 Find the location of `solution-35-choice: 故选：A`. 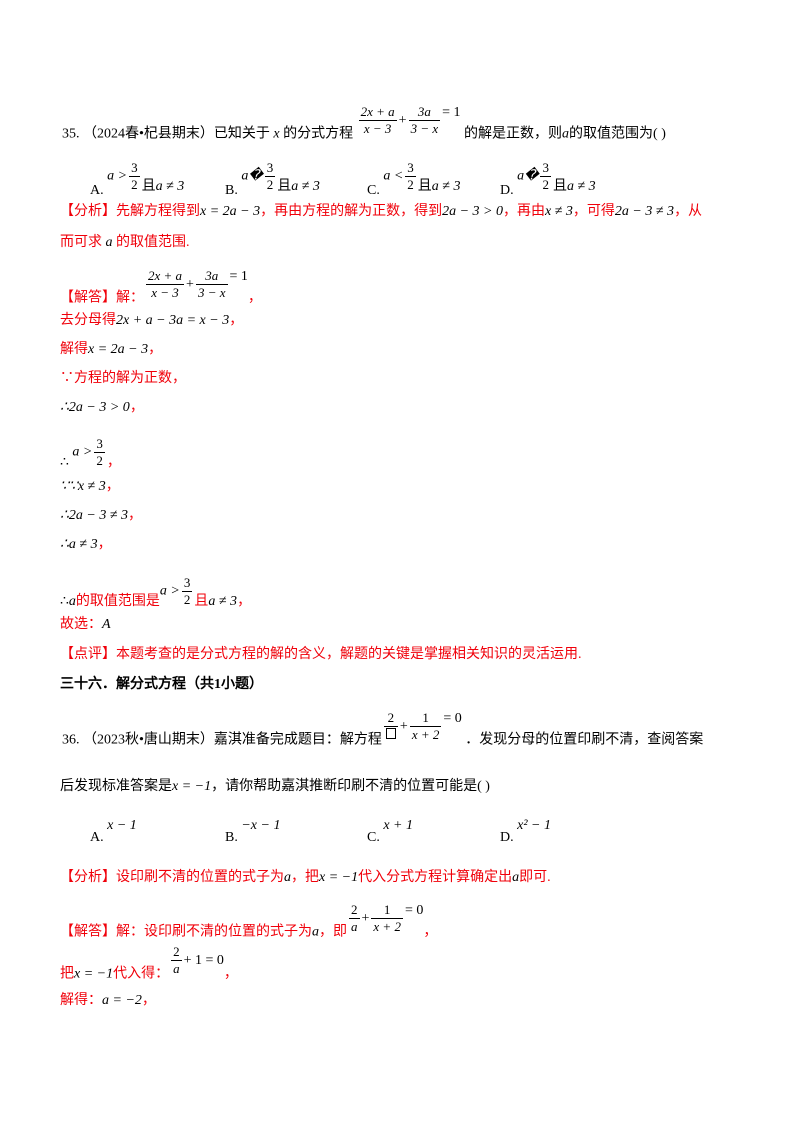

solution-35-choice: 故选：A is located at coordinates (85, 625).